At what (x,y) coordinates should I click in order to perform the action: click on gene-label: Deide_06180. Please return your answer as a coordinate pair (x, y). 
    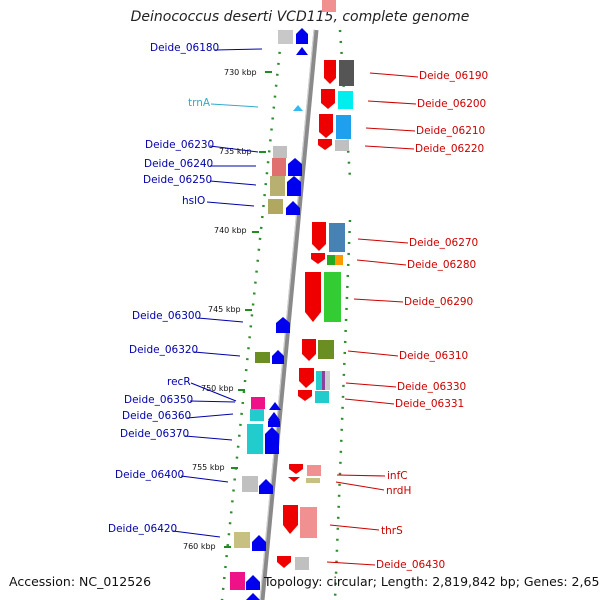
    Looking at the image, I should click on (184, 48).